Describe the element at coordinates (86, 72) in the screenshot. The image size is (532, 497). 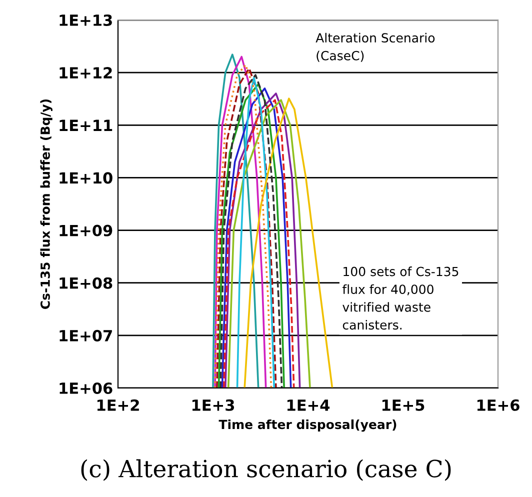
I see `y-tick-label: 1E+12` at that location.